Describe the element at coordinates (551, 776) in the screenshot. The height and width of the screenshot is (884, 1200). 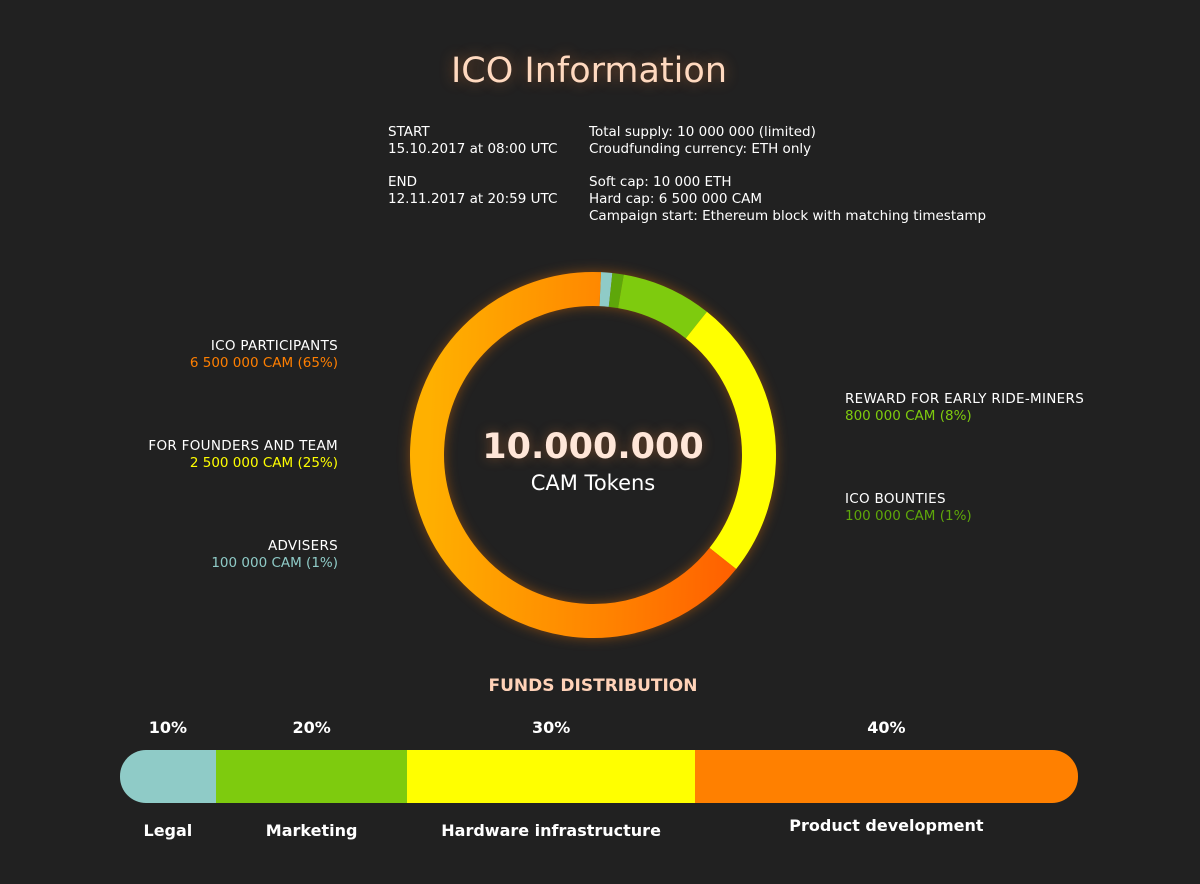
I see `funds-bar-segment-hardware-infrastructure` at that location.